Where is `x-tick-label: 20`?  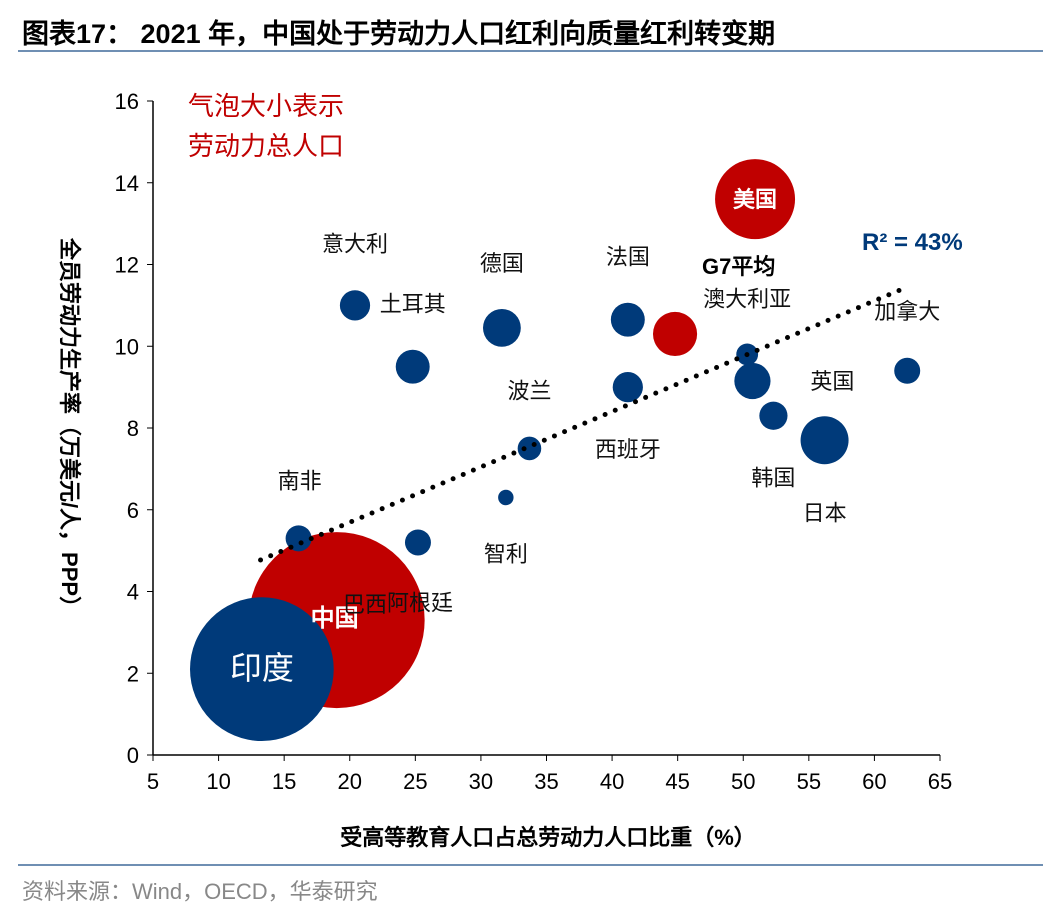
x-tick-label: 20 is located at coordinates (350, 781).